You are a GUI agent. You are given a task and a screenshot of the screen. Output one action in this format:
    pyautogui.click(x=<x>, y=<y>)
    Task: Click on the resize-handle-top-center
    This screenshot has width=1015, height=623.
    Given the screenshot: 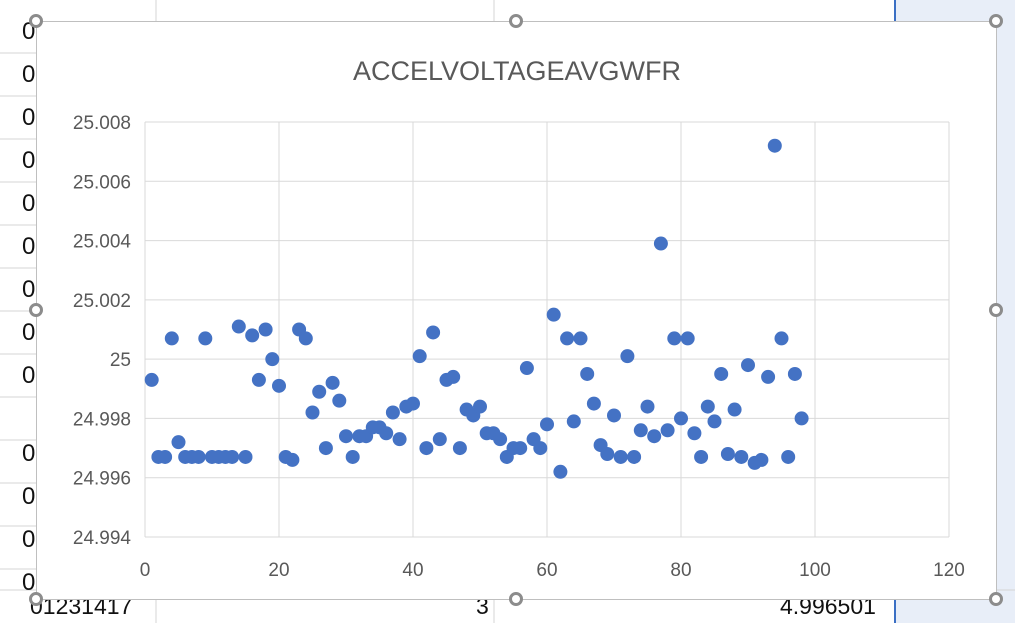 What is the action you would take?
    pyautogui.click(x=516, y=21)
    